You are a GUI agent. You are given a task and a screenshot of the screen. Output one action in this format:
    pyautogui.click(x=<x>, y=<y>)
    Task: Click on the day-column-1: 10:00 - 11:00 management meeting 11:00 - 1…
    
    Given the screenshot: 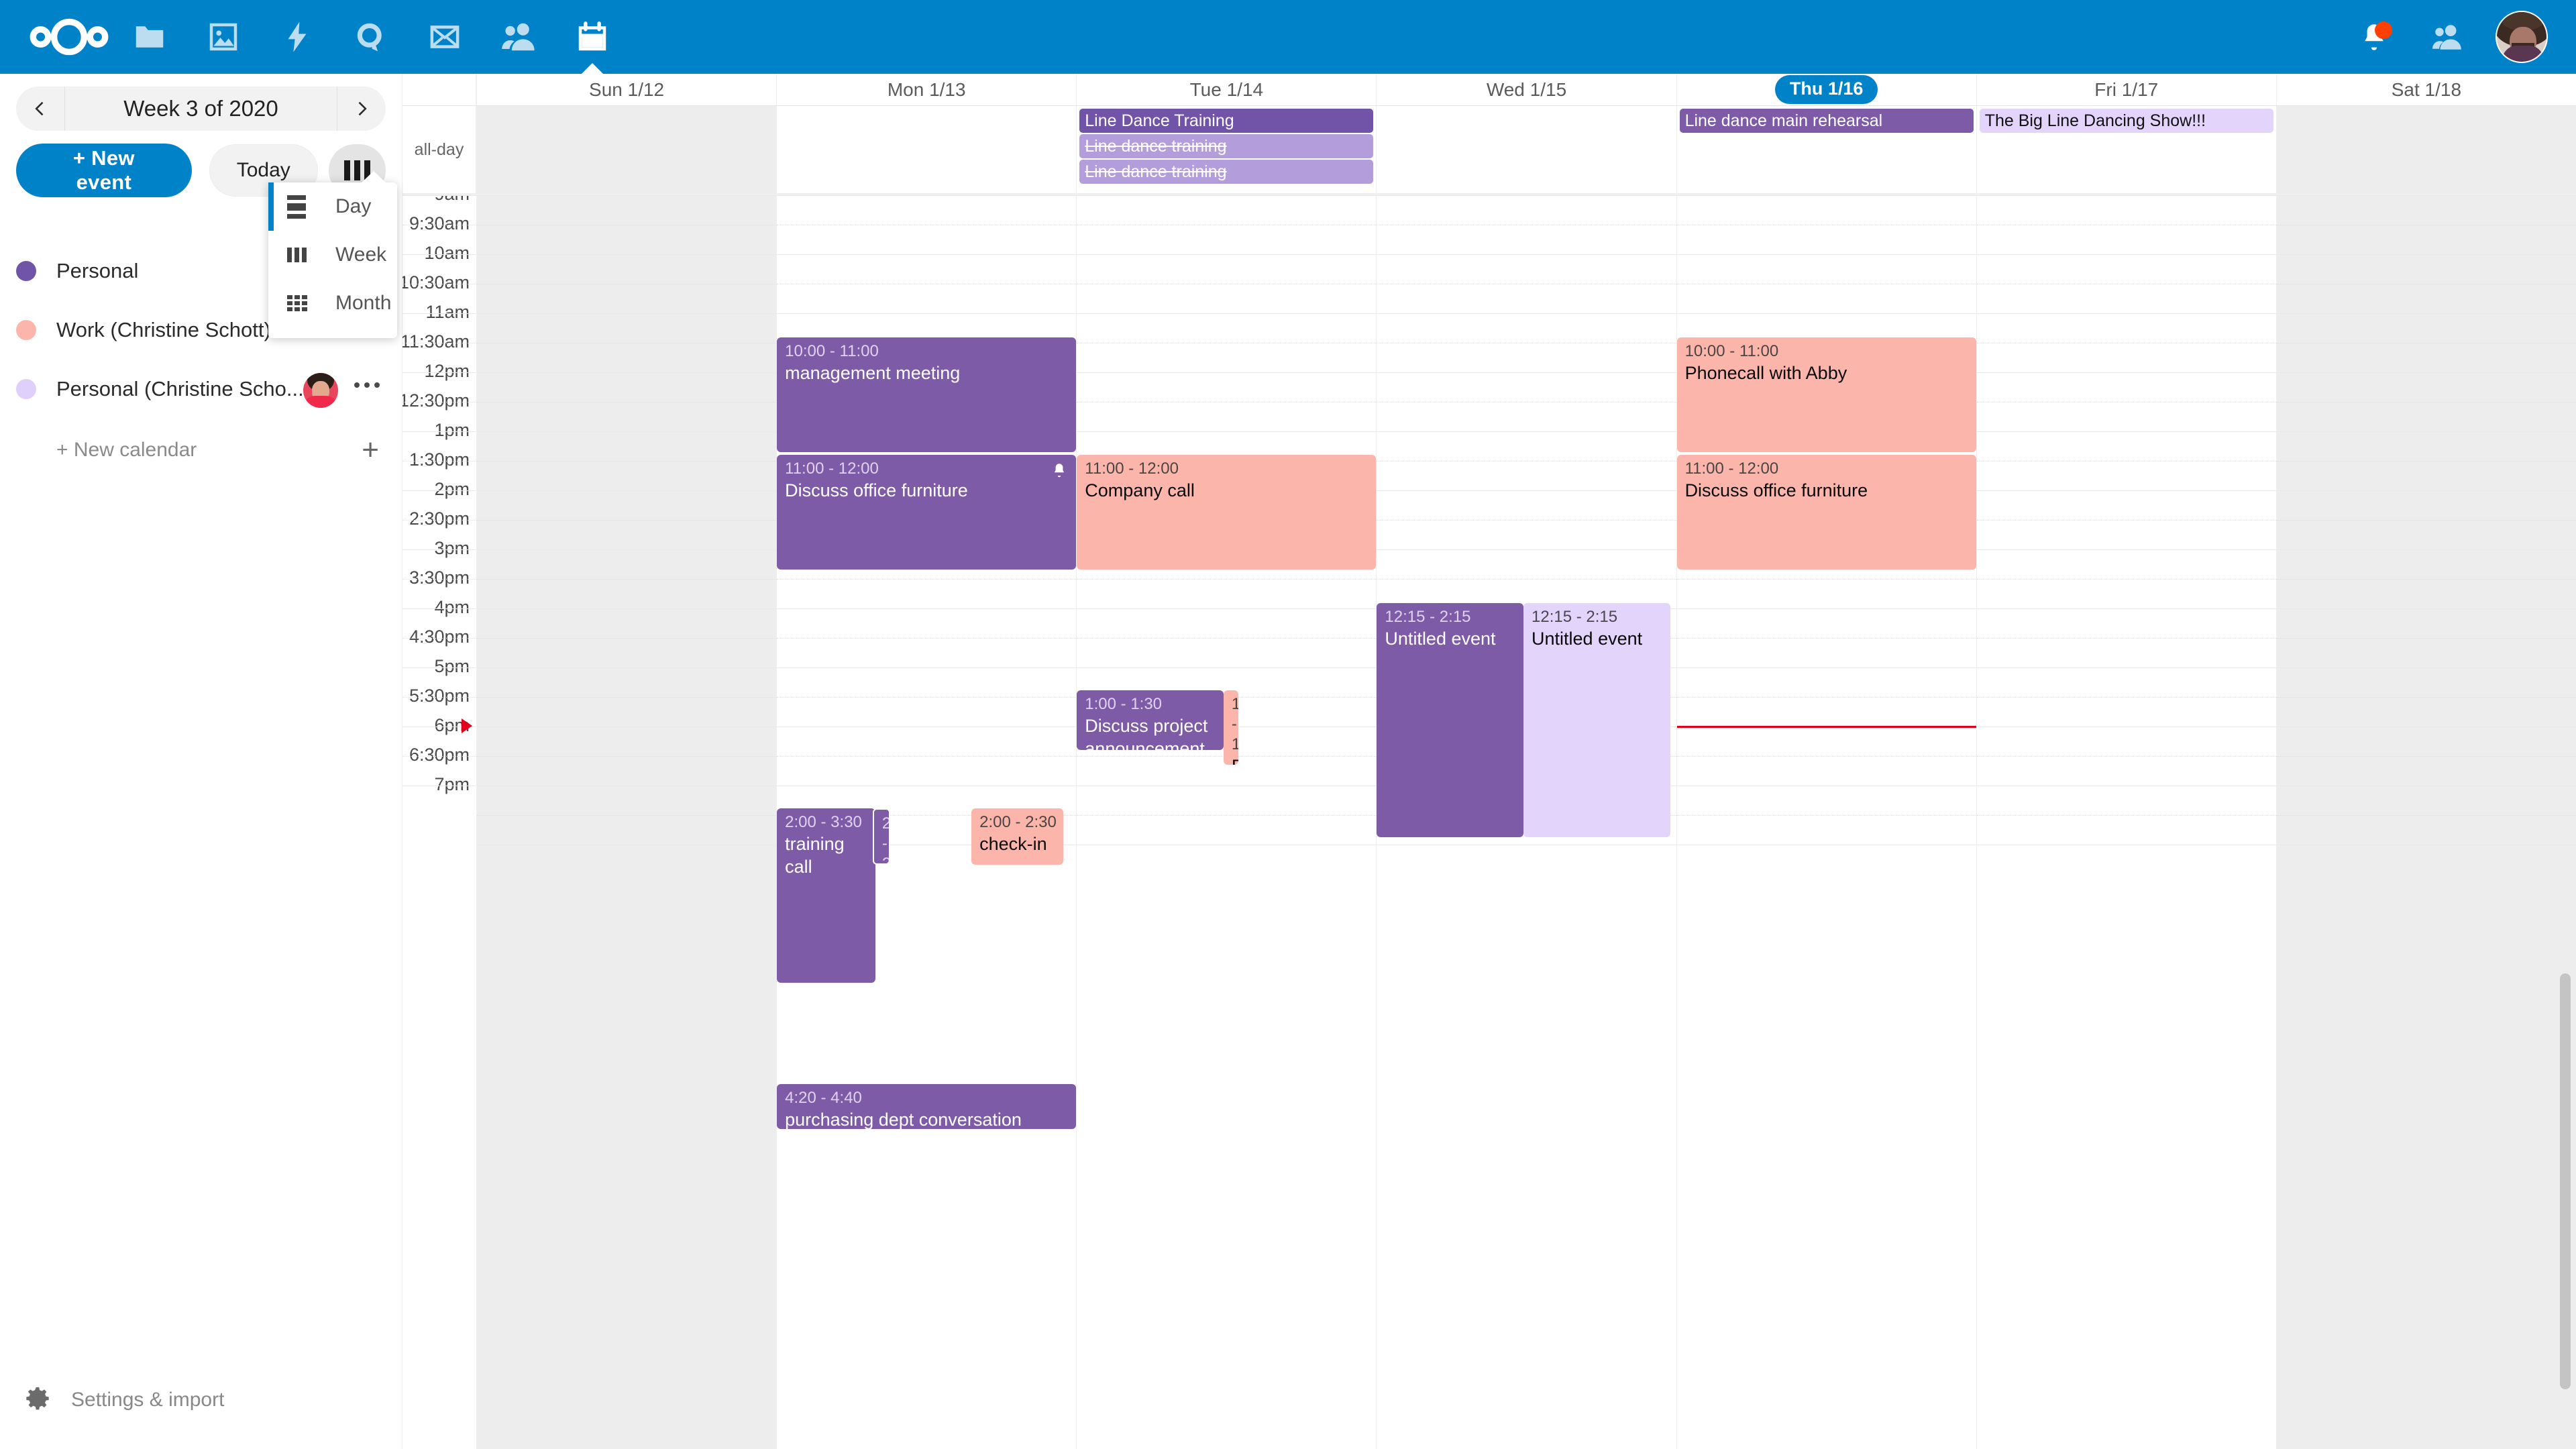 What is the action you would take?
    pyautogui.click(x=926, y=822)
    